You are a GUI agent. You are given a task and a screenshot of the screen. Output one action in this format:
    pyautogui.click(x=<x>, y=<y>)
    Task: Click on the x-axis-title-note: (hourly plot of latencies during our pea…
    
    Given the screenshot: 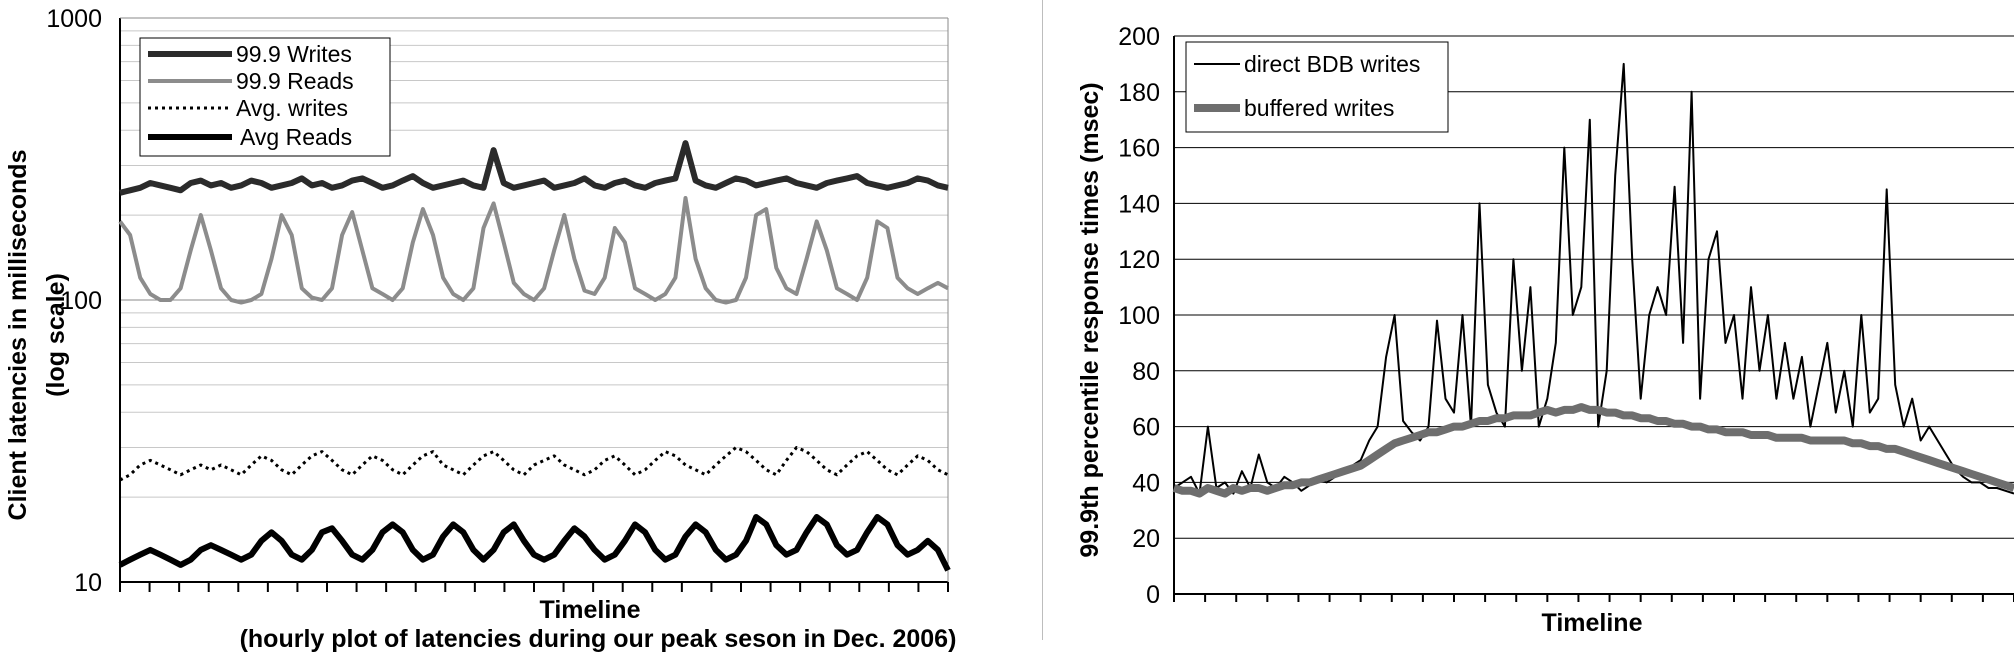 What is the action you would take?
    pyautogui.click(x=598, y=639)
    